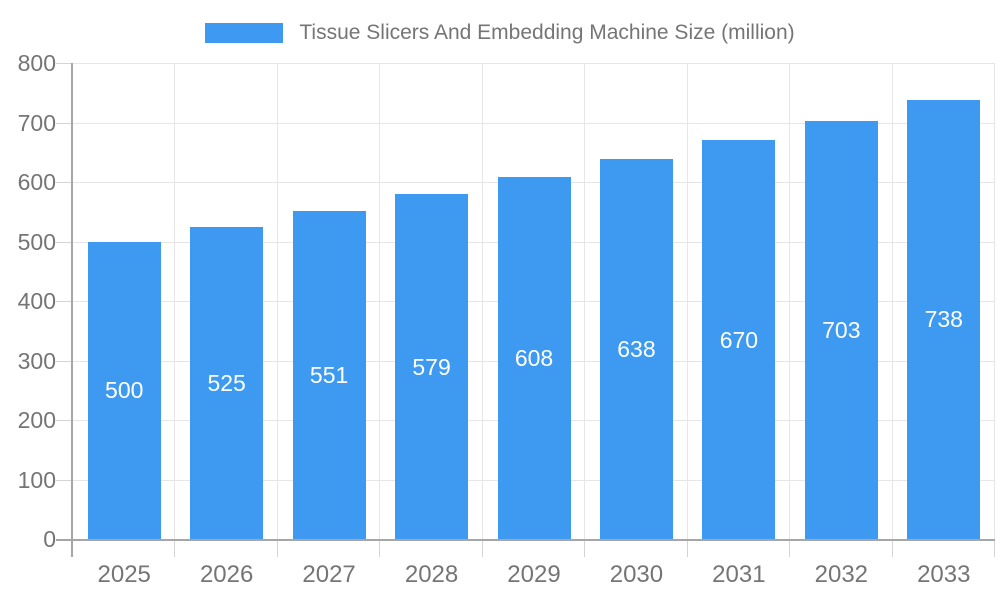 The image size is (1000, 600). What do you see at coordinates (36, 63) in the screenshot?
I see `y-axis-tick-label: 800` at bounding box center [36, 63].